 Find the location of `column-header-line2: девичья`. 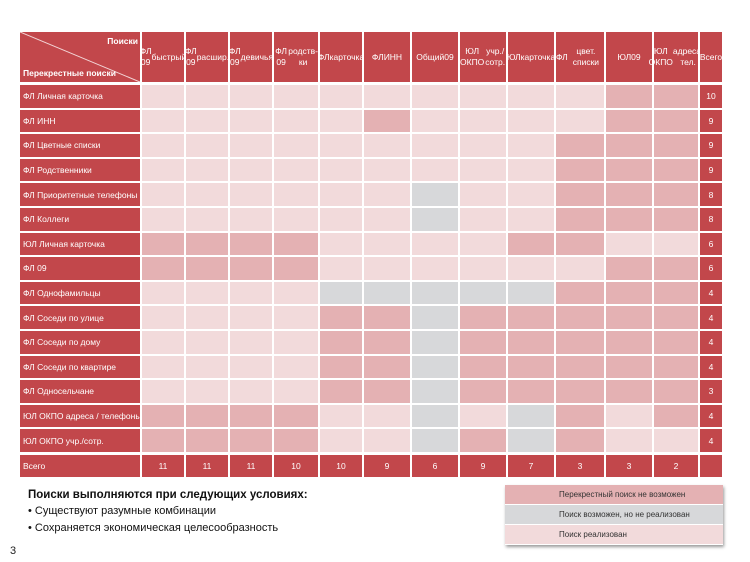

column-header-line2: девичья is located at coordinates (257, 56).